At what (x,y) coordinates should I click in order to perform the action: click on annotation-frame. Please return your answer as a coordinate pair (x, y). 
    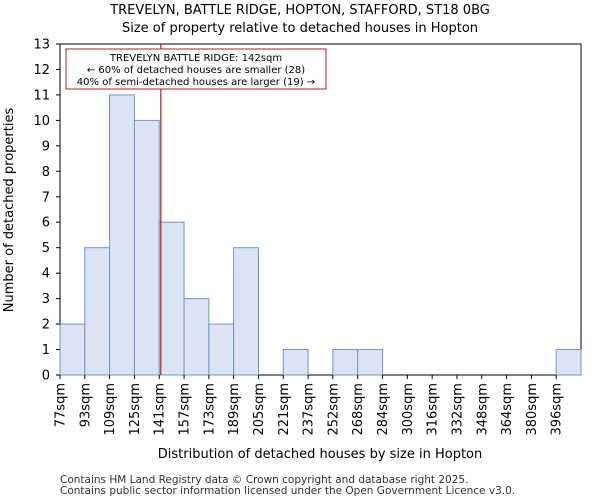
    Looking at the image, I should click on (196, 69).